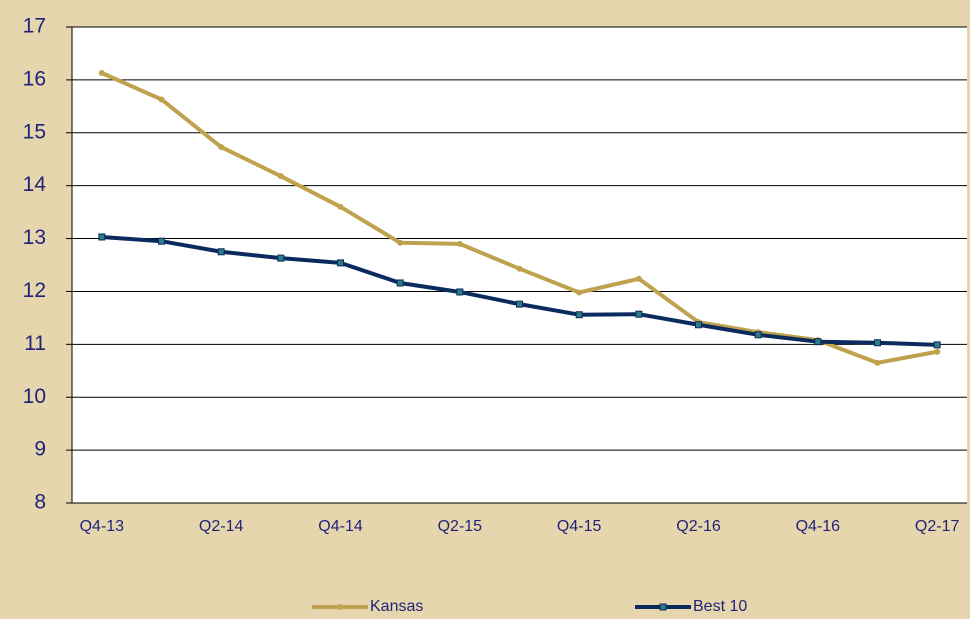 This screenshot has height=619, width=970. Describe the element at coordinates (102, 526) in the screenshot. I see `x-tick-label: Q4-13` at that location.